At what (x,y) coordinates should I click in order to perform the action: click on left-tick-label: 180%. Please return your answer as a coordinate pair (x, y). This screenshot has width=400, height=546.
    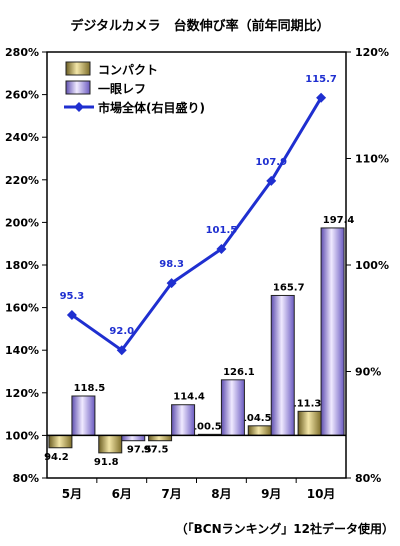
    Looking at the image, I should click on (22, 265).